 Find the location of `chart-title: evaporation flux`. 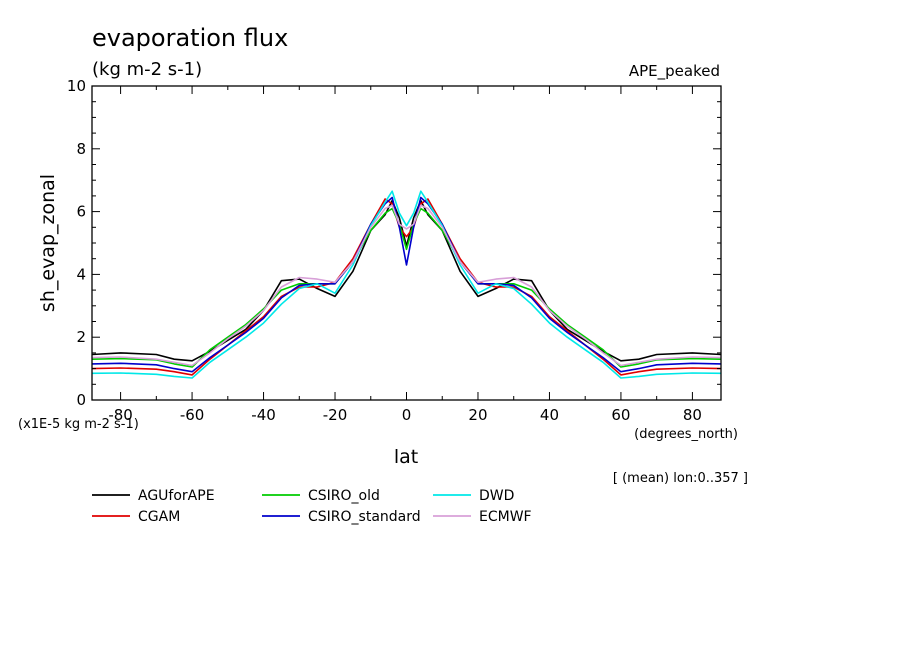

chart-title: evaporation flux is located at coordinates (190, 38).